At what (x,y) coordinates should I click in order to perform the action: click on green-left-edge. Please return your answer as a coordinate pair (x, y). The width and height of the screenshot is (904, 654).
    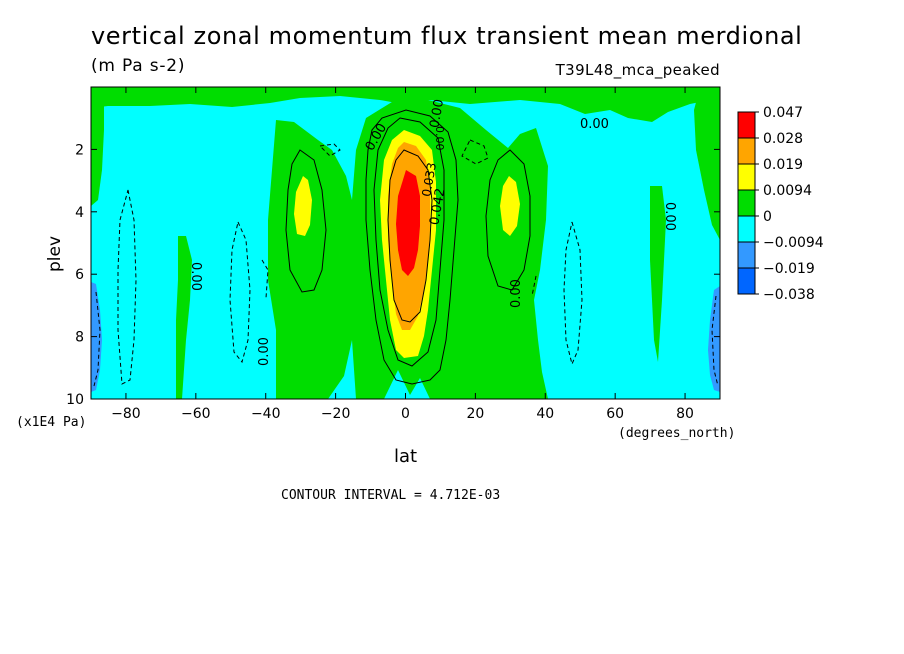
    Looking at the image, I should click on (97, 146).